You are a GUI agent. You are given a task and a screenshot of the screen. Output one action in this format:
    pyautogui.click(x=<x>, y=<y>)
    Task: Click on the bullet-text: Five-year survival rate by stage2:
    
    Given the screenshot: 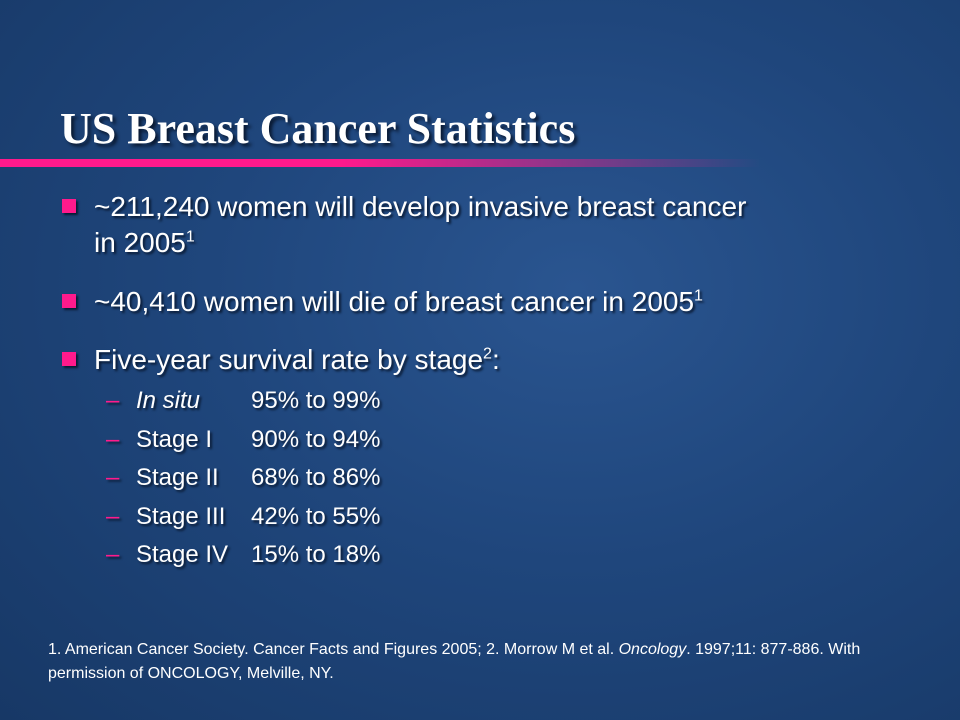 What is the action you would take?
    pyautogui.click(x=297, y=359)
    